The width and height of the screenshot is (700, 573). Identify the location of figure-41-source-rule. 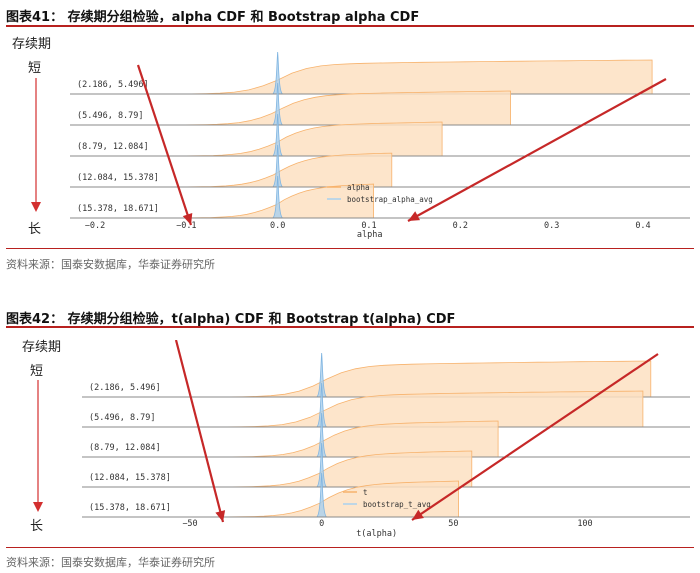
(350, 248).